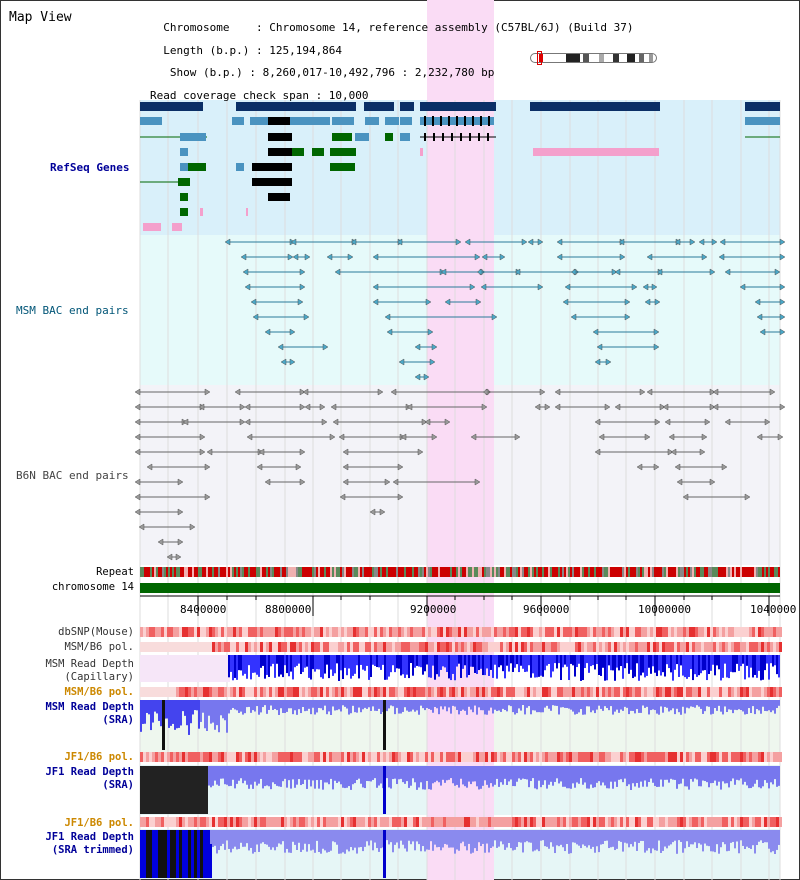 The height and width of the screenshot is (880, 800). What do you see at coordinates (72, 475) in the screenshot?
I see `track-label-b6n-bac-end-pairs: B6N BAC end pairs` at bounding box center [72, 475].